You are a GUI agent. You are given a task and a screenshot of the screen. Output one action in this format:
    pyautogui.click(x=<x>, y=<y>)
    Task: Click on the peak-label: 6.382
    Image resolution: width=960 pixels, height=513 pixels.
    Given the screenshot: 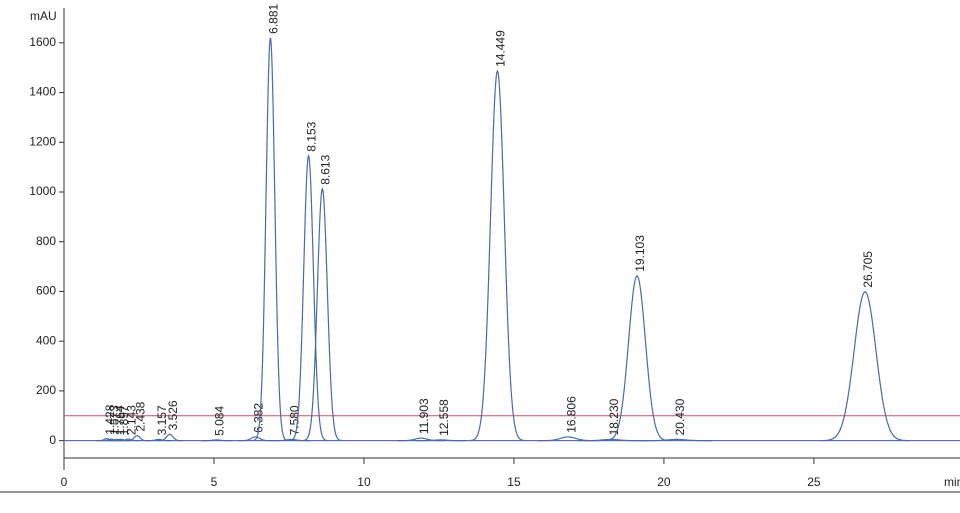 What is the action you would take?
    pyautogui.click(x=259, y=418)
    